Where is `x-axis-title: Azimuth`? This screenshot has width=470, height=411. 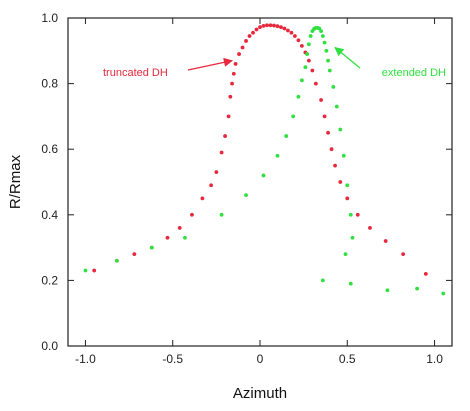 x-axis-title: Azimuth is located at coordinates (260, 393).